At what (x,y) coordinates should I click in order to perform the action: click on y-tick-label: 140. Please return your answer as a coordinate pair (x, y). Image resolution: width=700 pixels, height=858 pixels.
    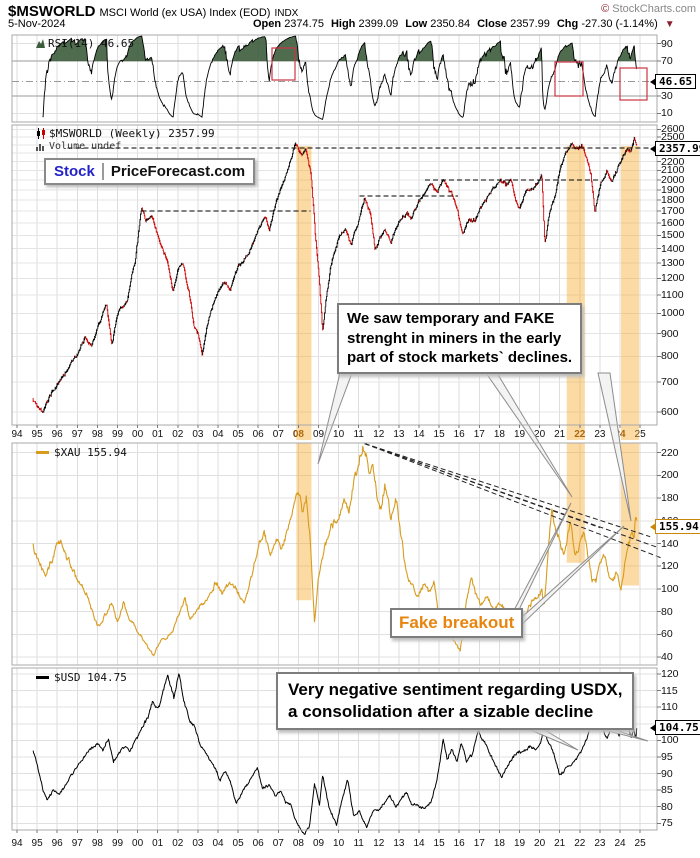
    Looking at the image, I should click on (670, 543).